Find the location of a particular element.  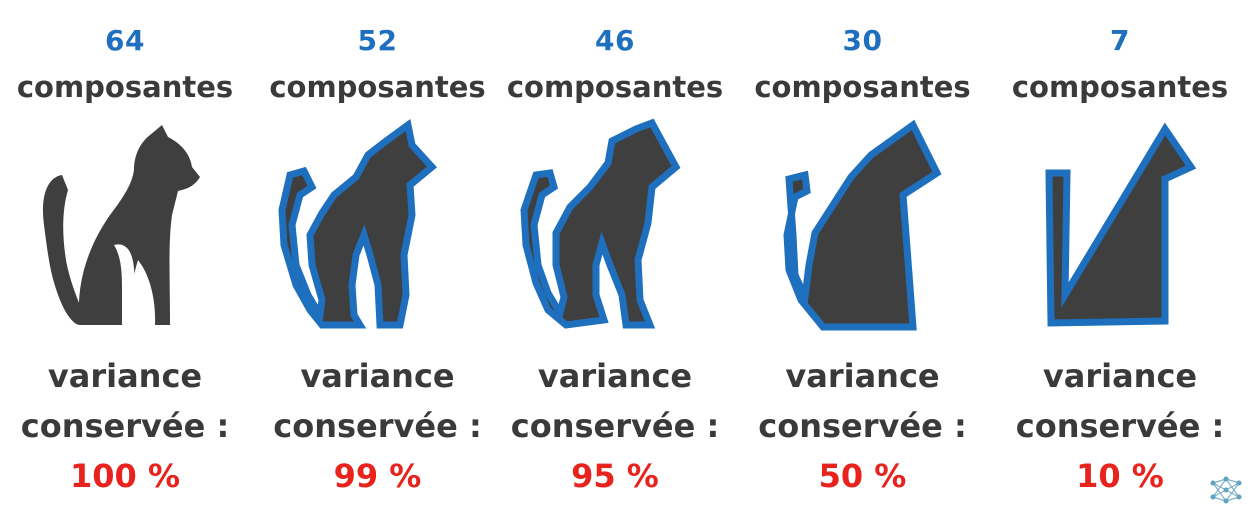

network-logo-icon is located at coordinates (1226, 490).